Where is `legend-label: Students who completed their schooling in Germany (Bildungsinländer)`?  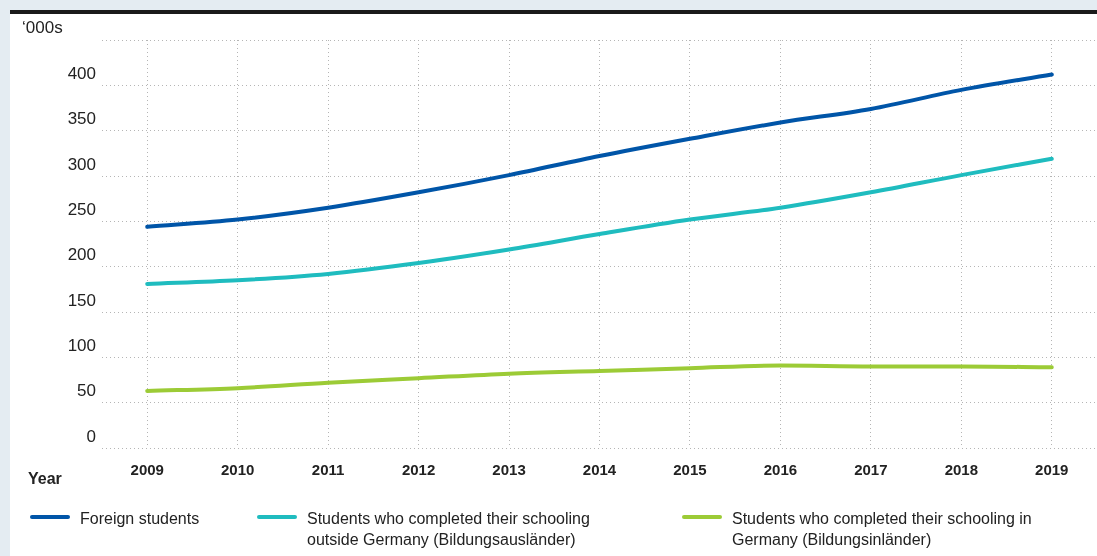
legend-label: Students who completed their schooling in Germany (Bildungsinländer) is located at coordinates (882, 529).